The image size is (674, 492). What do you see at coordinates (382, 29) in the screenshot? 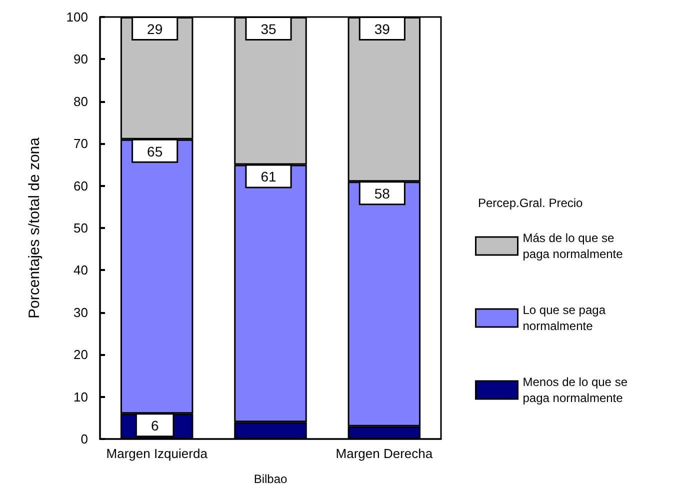
I see `data-label: 39` at bounding box center [382, 29].